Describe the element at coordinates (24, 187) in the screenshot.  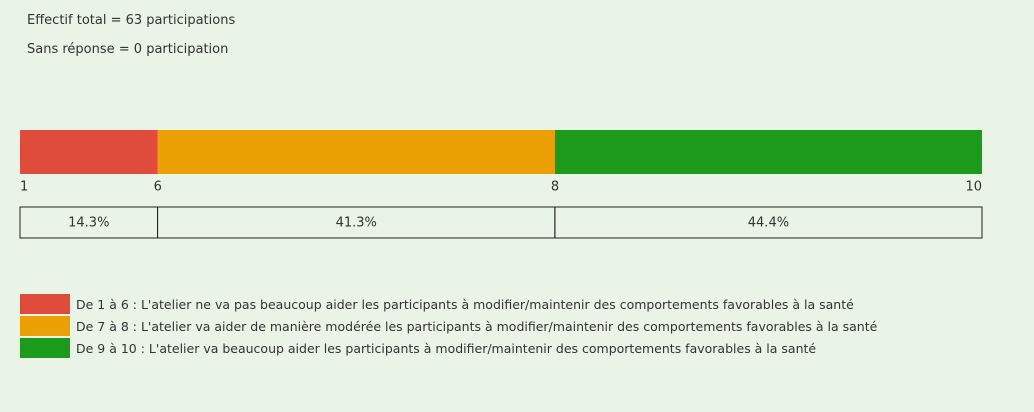
I see `boundary-label: 1` at that location.